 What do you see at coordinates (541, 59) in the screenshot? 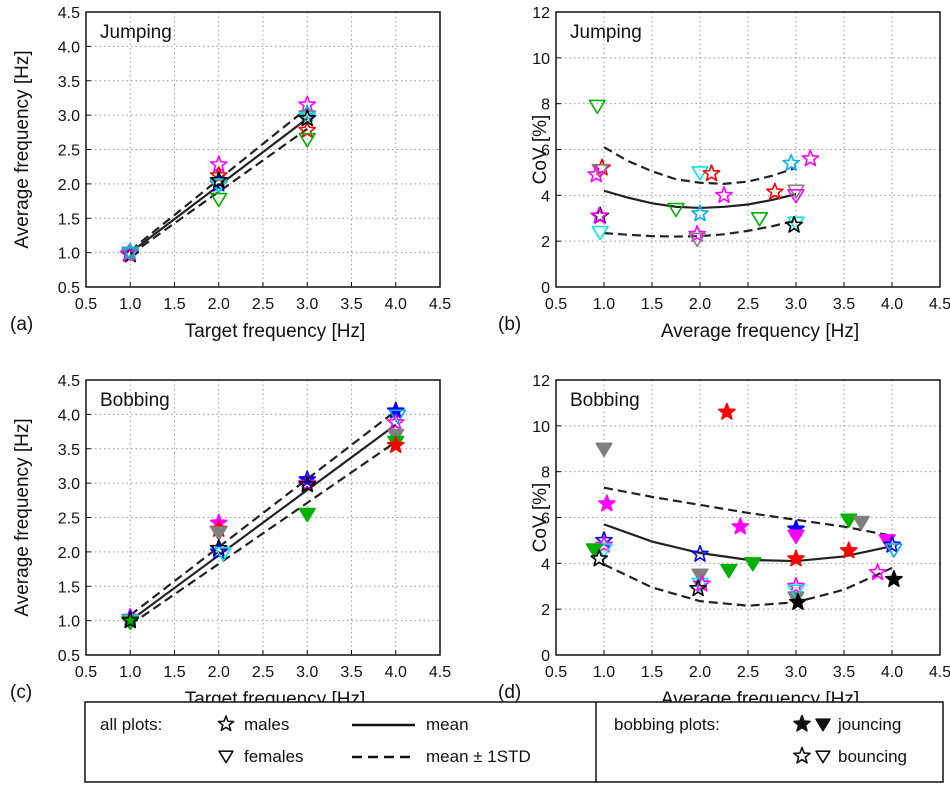
I see `y-tick-label: 10` at bounding box center [541, 59].